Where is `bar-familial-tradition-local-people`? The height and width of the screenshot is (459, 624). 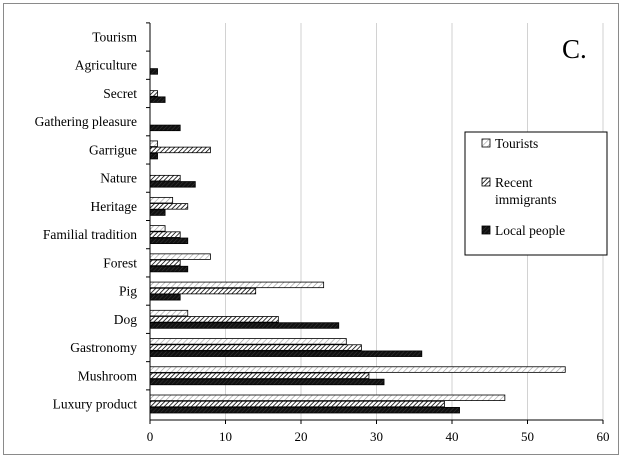
bar-familial-tradition-local-people is located at coordinates (169, 241).